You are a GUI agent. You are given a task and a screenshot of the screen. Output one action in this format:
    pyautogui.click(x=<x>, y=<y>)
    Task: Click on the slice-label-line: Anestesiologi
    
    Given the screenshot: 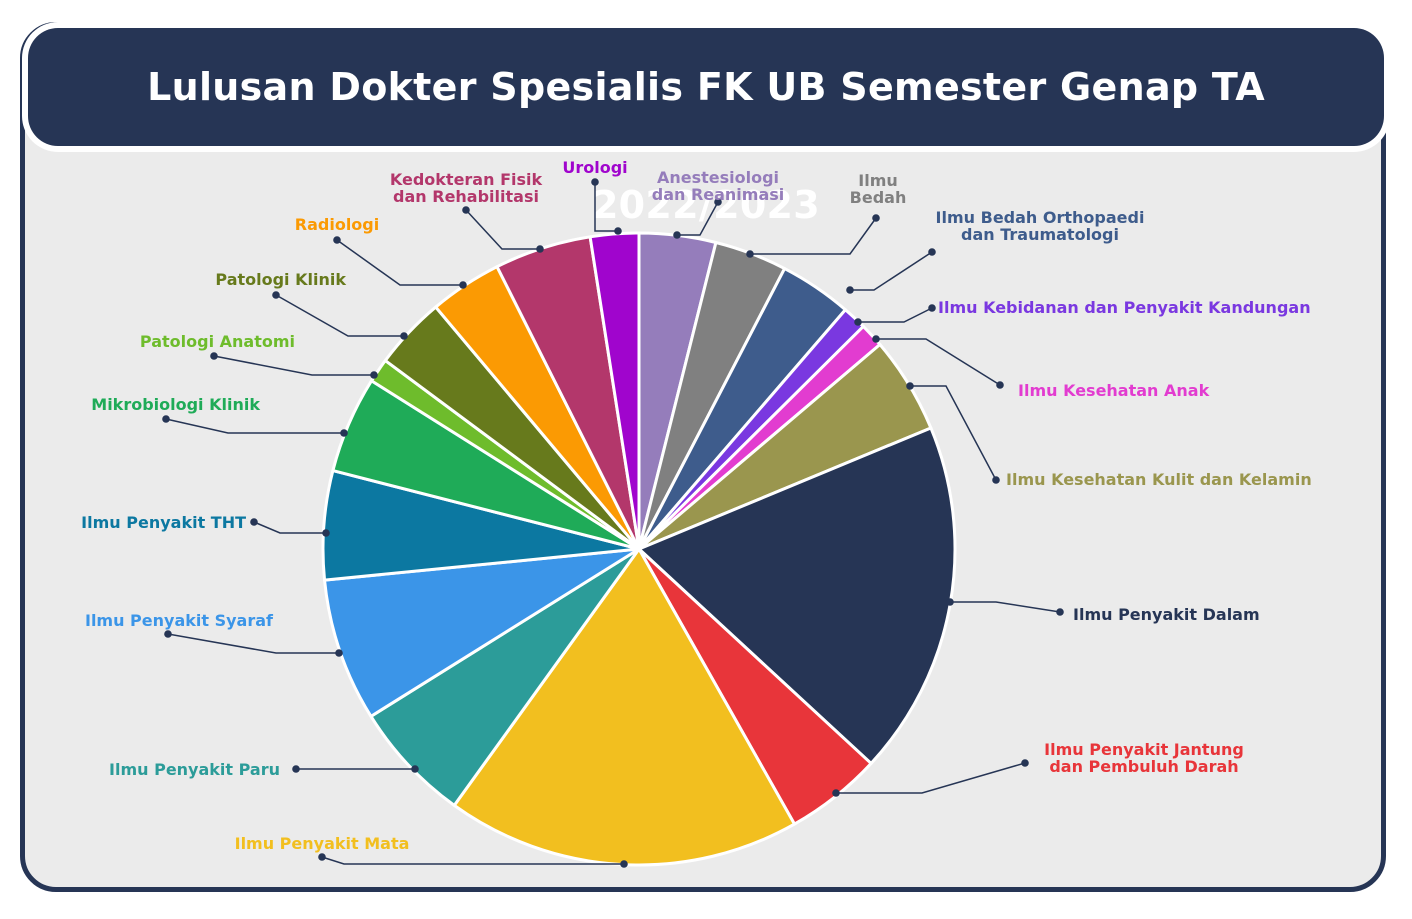 What is the action you would take?
    pyautogui.click(x=718, y=177)
    